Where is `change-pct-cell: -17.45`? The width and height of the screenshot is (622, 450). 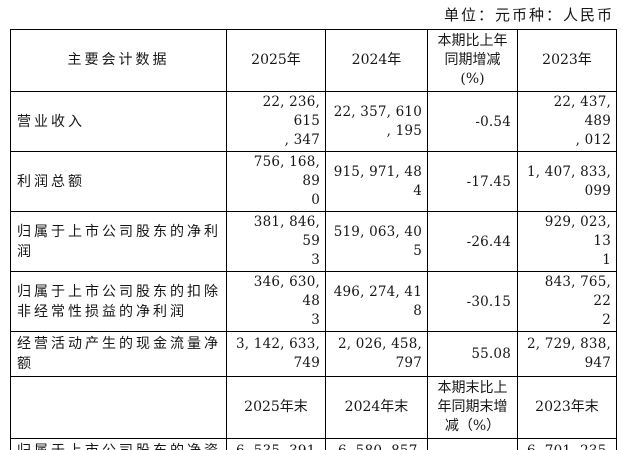
change-pct-cell: -17.45 is located at coordinates (472, 181).